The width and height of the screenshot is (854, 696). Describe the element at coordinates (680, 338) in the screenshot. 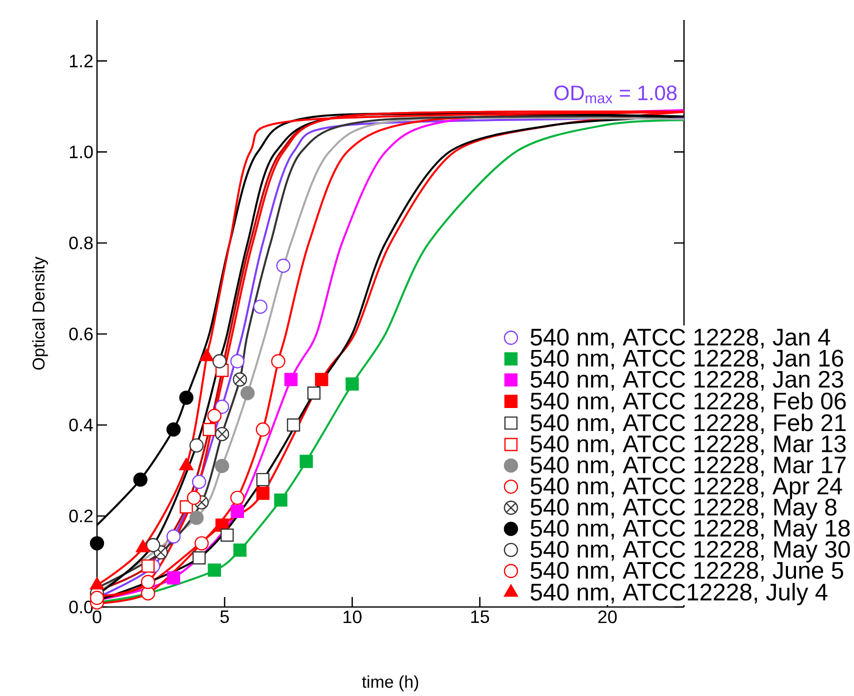

I see `legend-label: 540 nm, ATCC 12228, Jan 4` at that location.